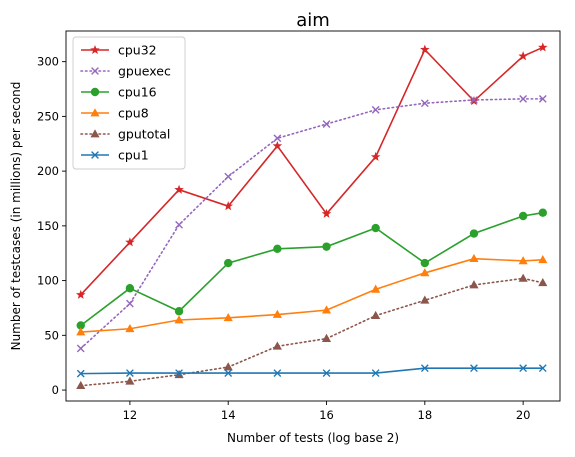  I want to click on series-cpu8, so click(312, 294).